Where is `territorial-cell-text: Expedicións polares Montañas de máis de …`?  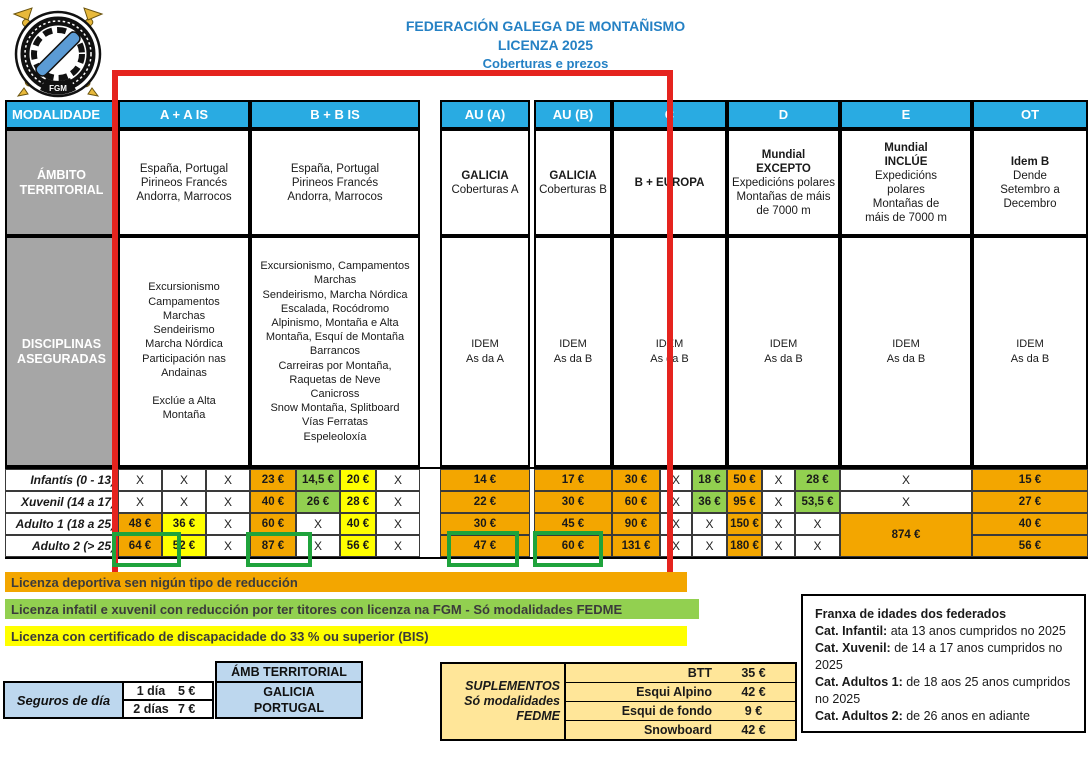 territorial-cell-text: Expedicións polares Montañas de máis de … is located at coordinates (783, 196).